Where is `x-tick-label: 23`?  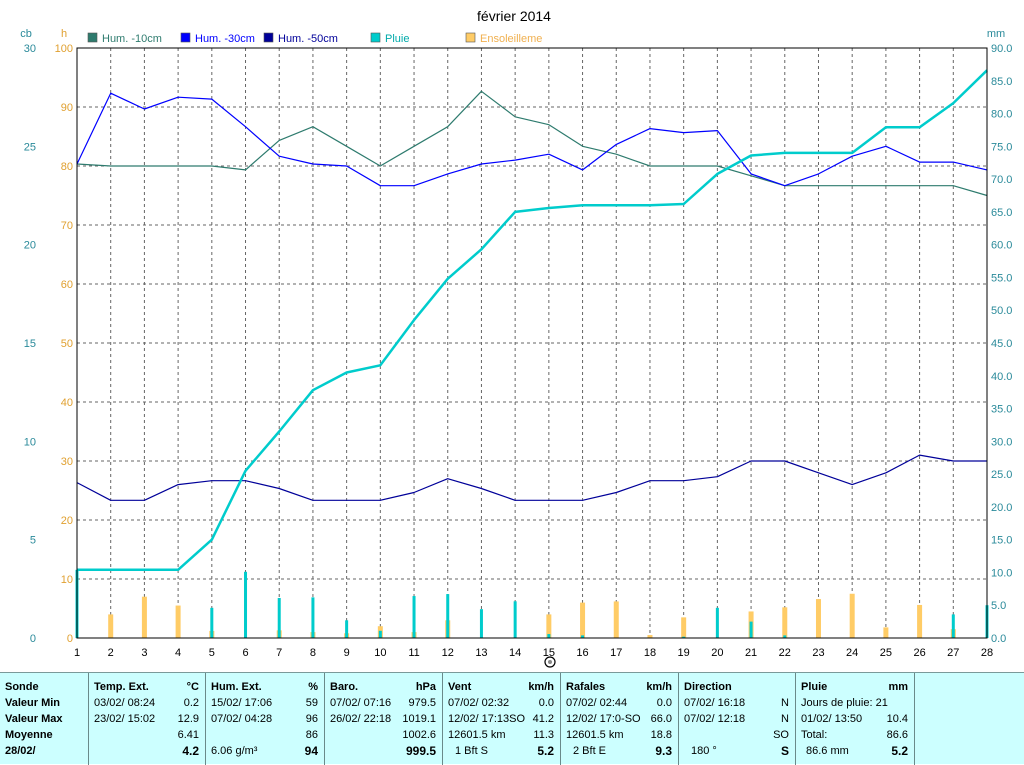 x-tick-label: 23 is located at coordinates (818, 653).